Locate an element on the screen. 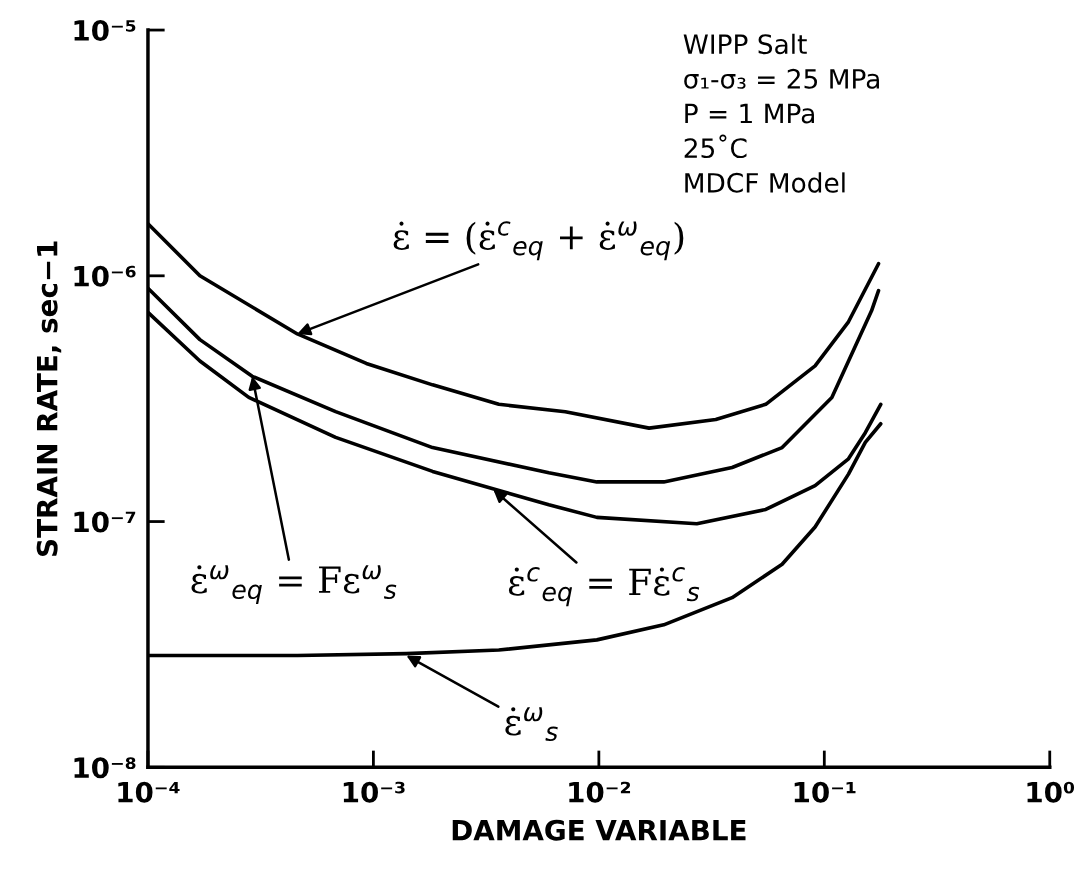 The width and height of the screenshot is (1080, 884). x-tick-label: 10⁻² is located at coordinates (600, 792).